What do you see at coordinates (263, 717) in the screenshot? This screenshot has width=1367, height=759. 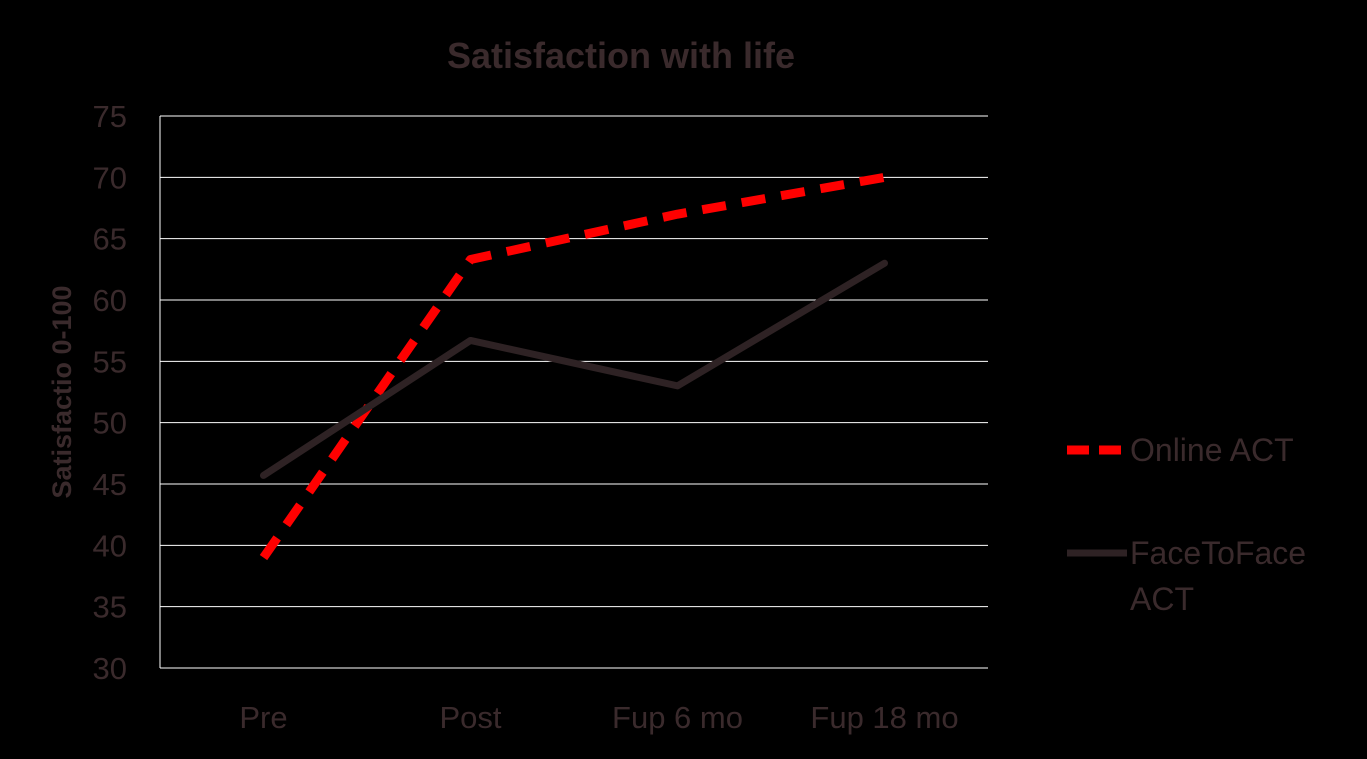 I see `x-tick-label: Pre` at bounding box center [263, 717].